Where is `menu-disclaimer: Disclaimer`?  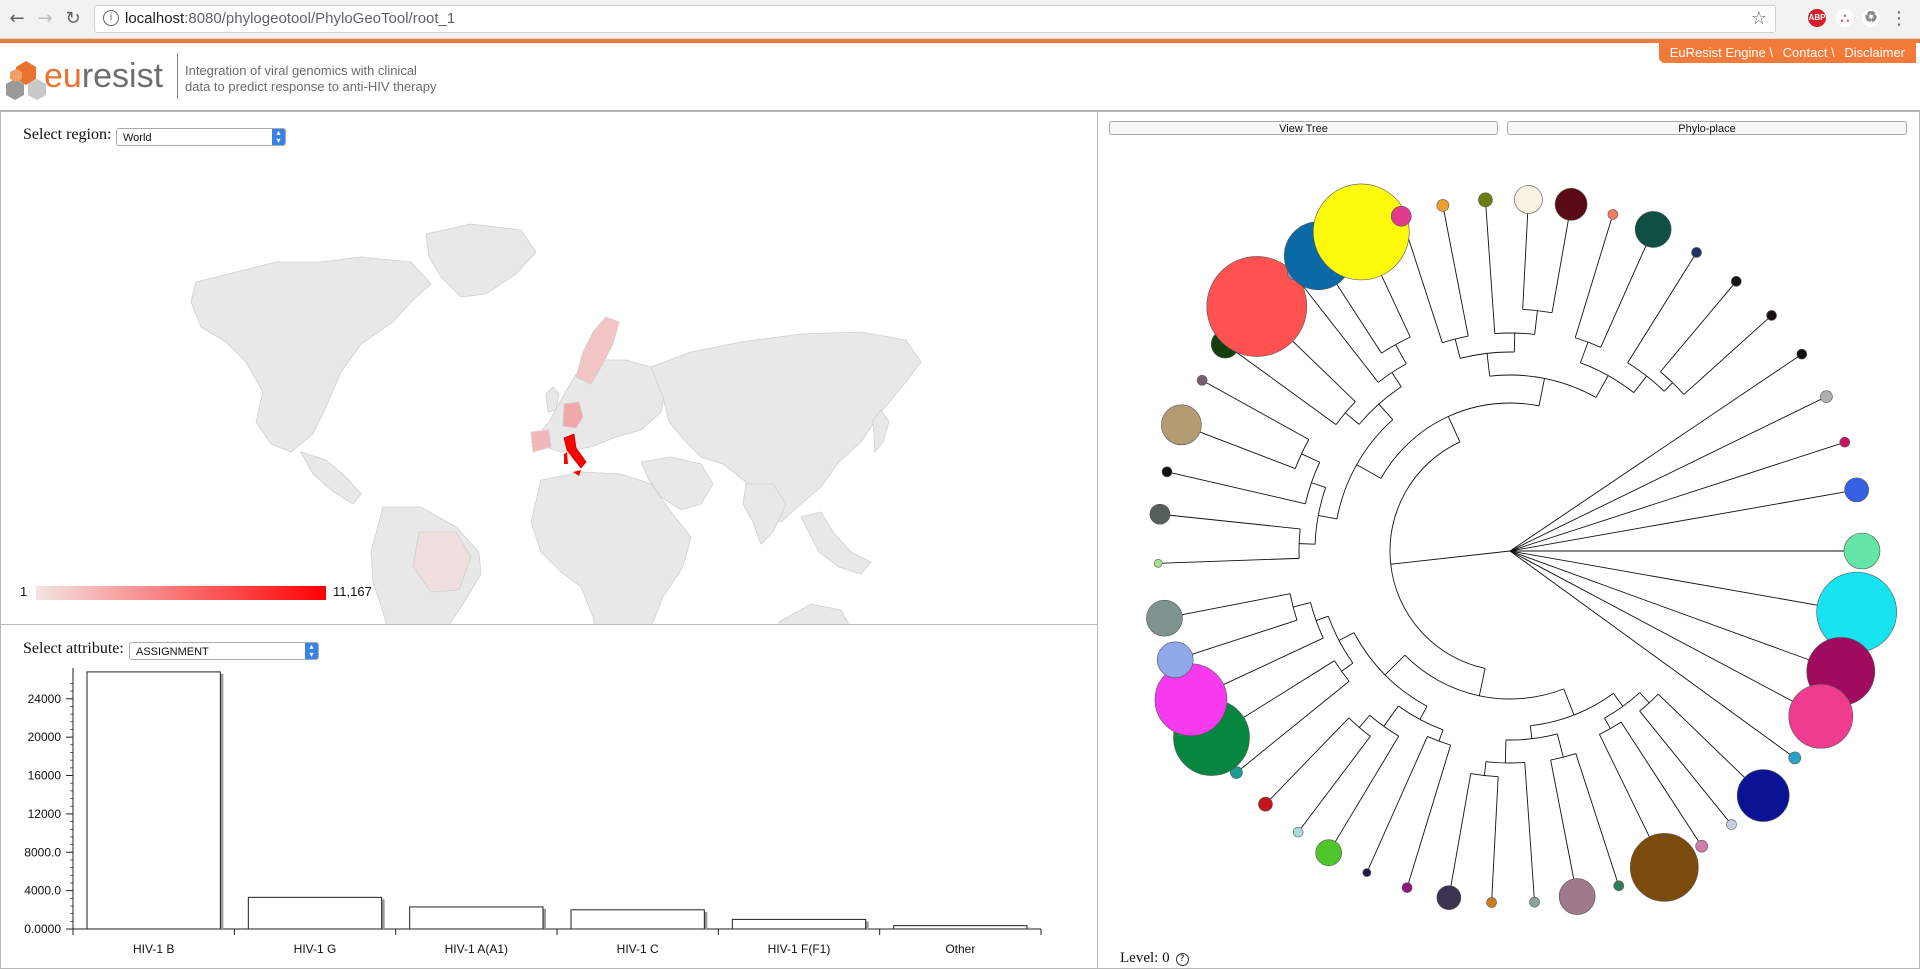
menu-disclaimer: Disclaimer is located at coordinates (1874, 52).